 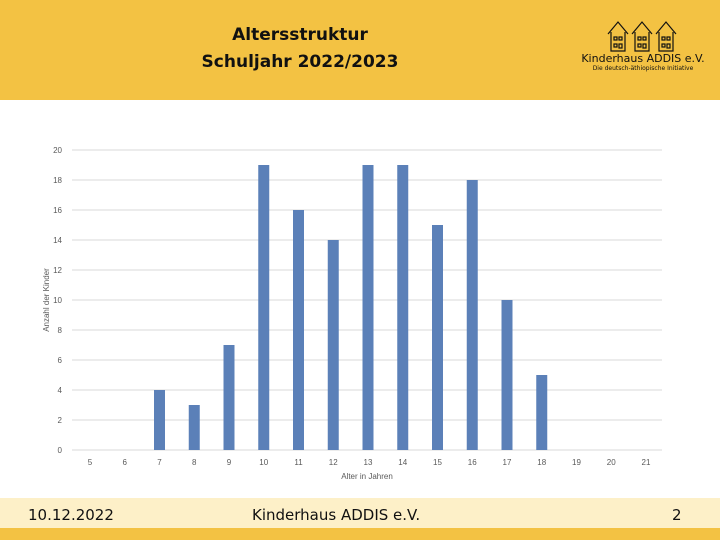 What do you see at coordinates (57, 300) in the screenshot?
I see `y-tick-label: 10` at bounding box center [57, 300].